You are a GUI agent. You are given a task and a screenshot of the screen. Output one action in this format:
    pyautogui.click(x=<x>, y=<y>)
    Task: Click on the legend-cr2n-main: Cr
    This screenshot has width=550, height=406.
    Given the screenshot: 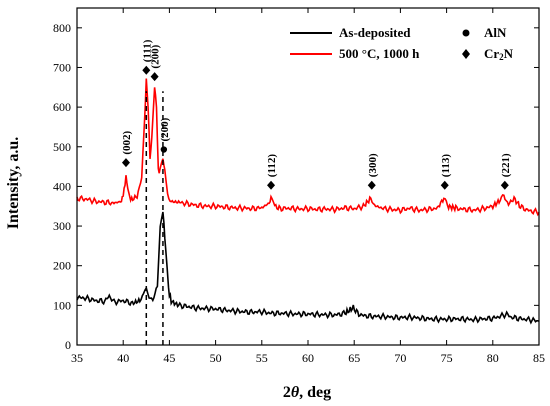 What is the action you would take?
    pyautogui.click(x=491, y=53)
    